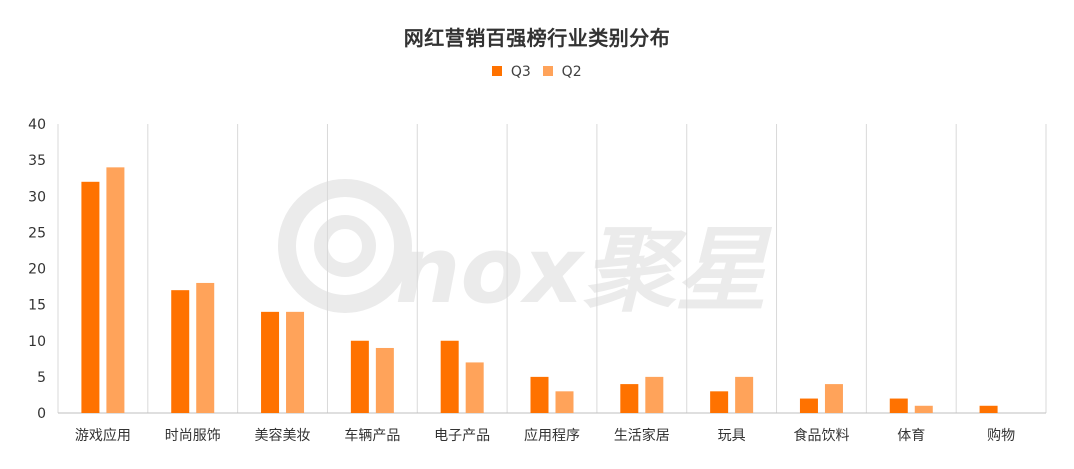 This screenshot has width=1074, height=469. I want to click on x-tick-label: 玩具, so click(732, 436).